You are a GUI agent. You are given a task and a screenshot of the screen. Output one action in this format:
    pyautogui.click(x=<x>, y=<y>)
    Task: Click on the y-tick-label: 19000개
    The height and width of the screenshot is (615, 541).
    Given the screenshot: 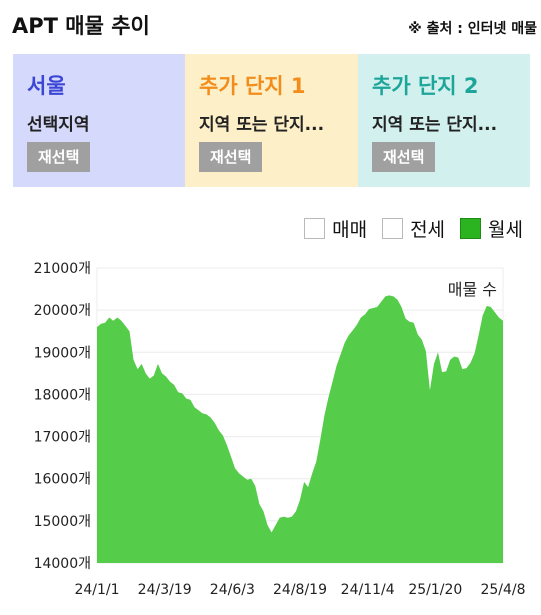 What is the action you would take?
    pyautogui.click(x=62, y=353)
    